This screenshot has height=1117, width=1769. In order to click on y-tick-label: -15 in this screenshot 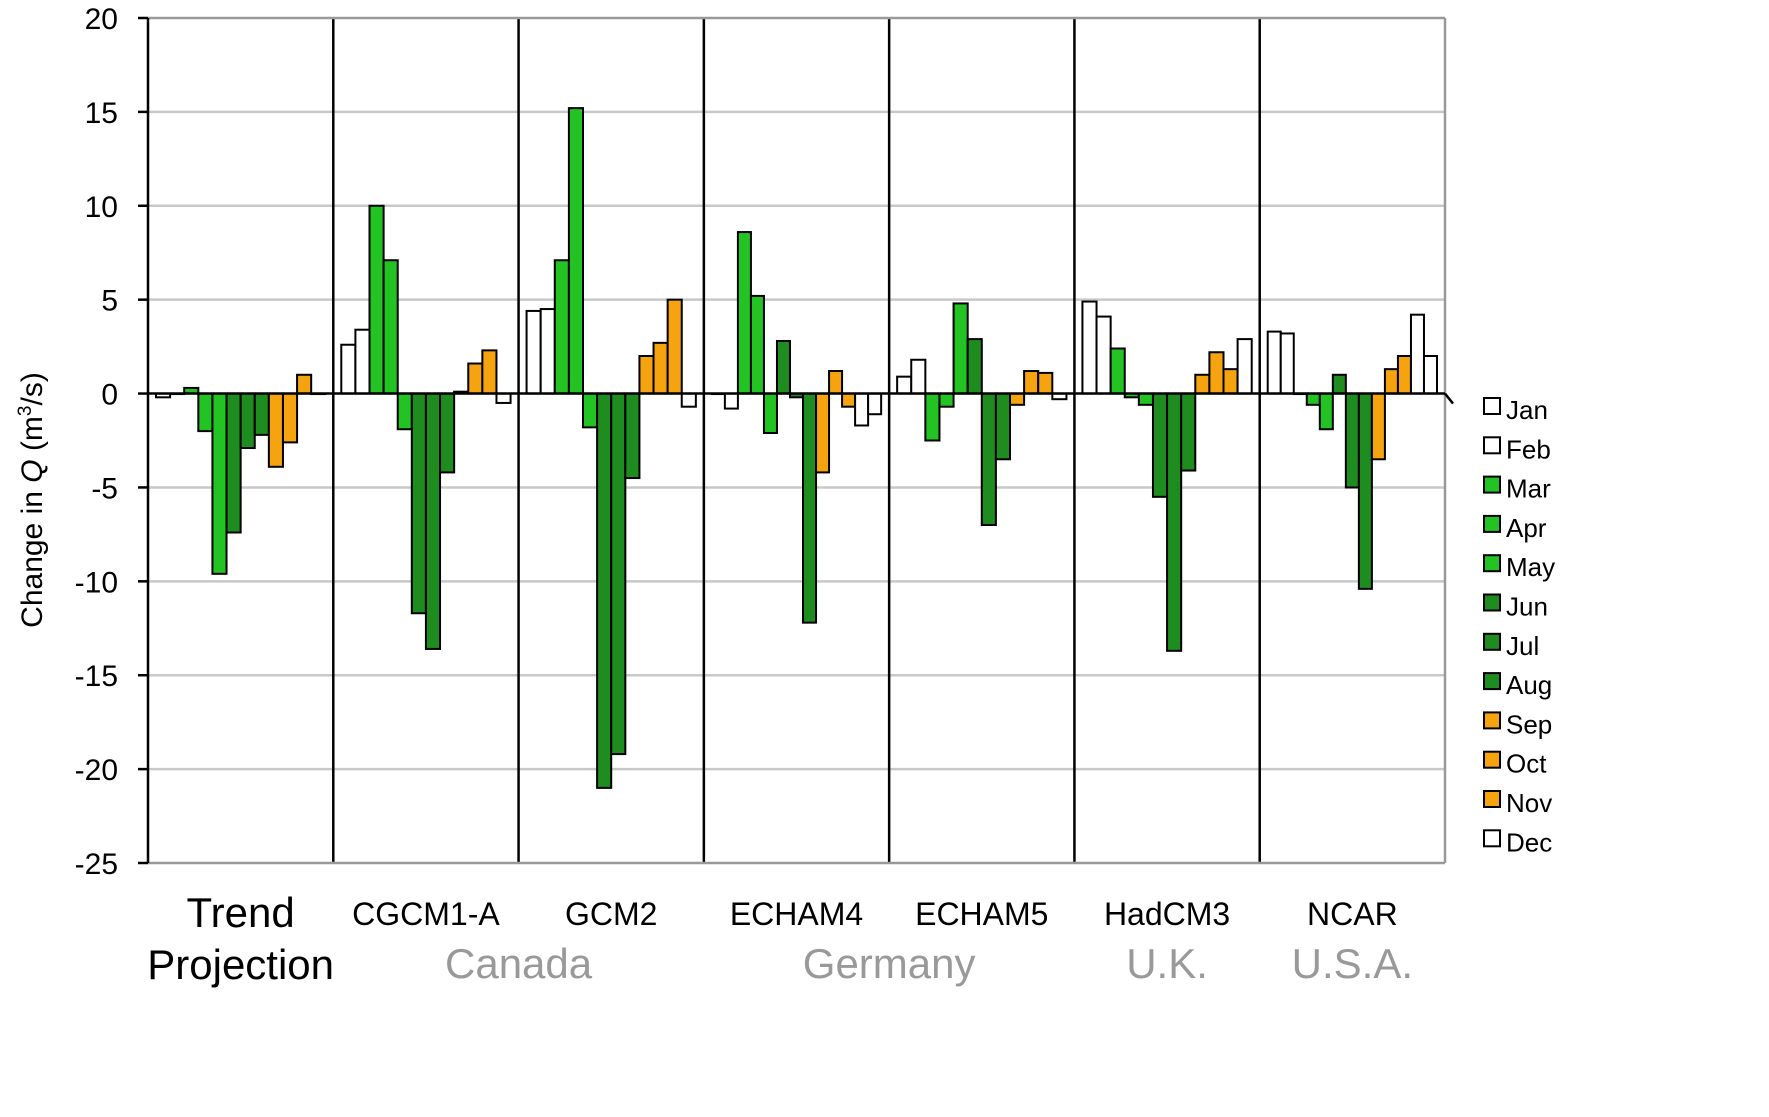, I will do `click(96, 676)`.